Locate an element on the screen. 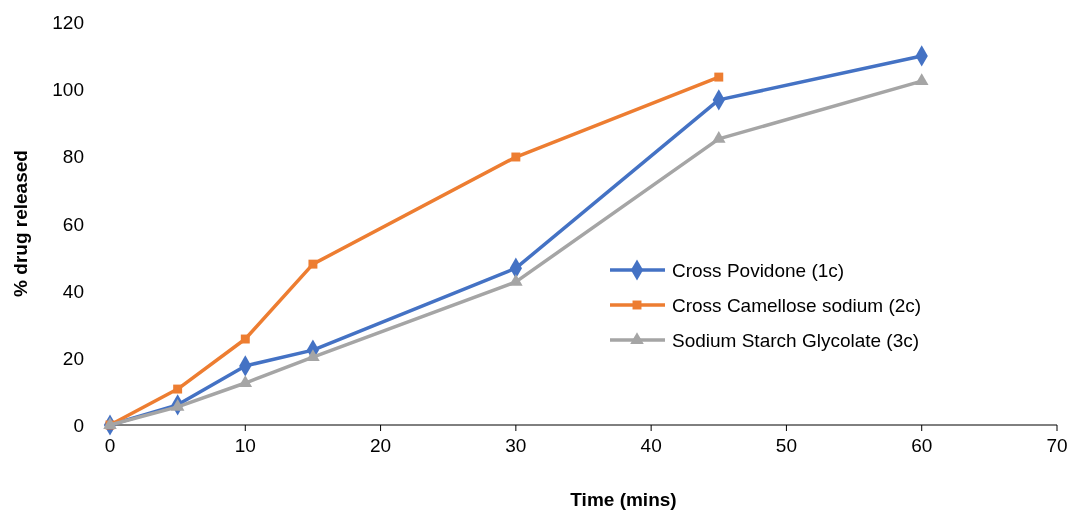  x-tick-label: 50 is located at coordinates (786, 445).